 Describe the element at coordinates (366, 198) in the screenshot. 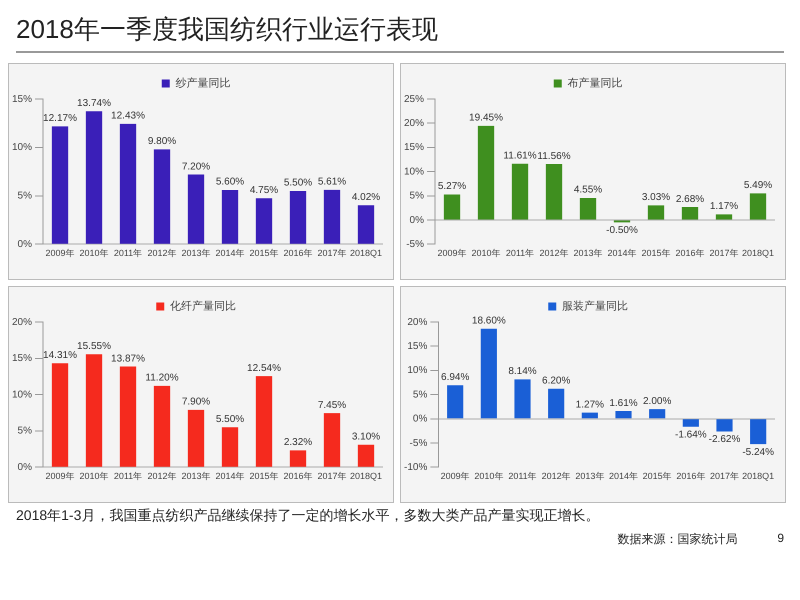

I see `data-label: 4.02%` at that location.